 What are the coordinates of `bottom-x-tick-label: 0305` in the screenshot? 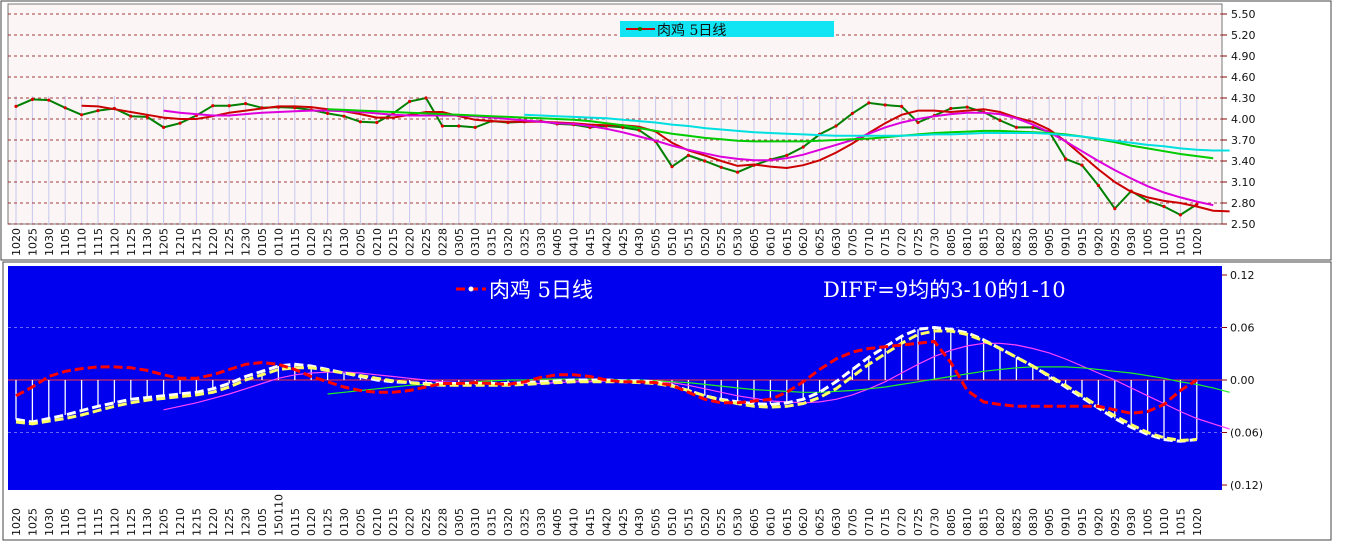 It's located at (459, 522).